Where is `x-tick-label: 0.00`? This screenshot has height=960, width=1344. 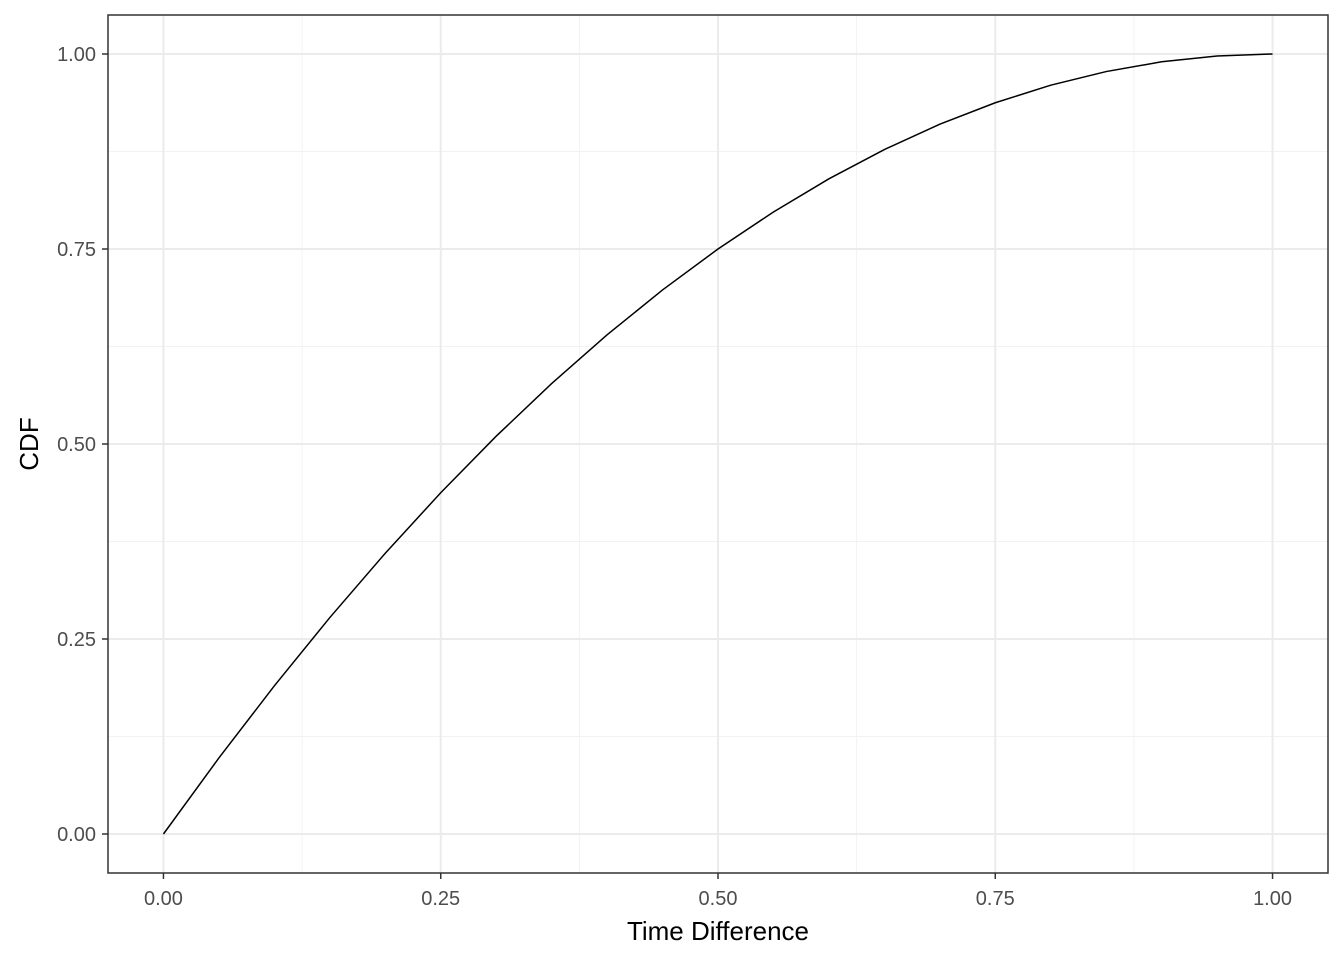 x-tick-label: 0.00 is located at coordinates (163, 899).